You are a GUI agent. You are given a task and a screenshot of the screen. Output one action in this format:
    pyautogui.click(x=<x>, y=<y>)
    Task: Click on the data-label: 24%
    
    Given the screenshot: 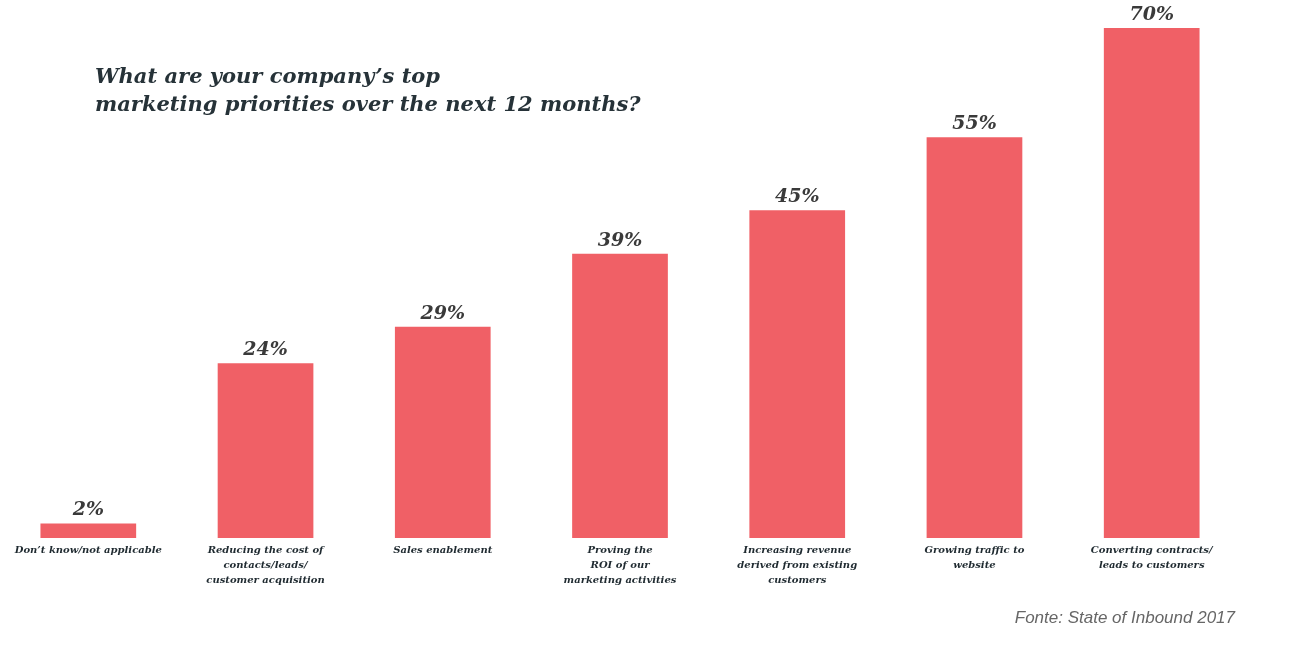 What is the action you would take?
    pyautogui.click(x=265, y=348)
    